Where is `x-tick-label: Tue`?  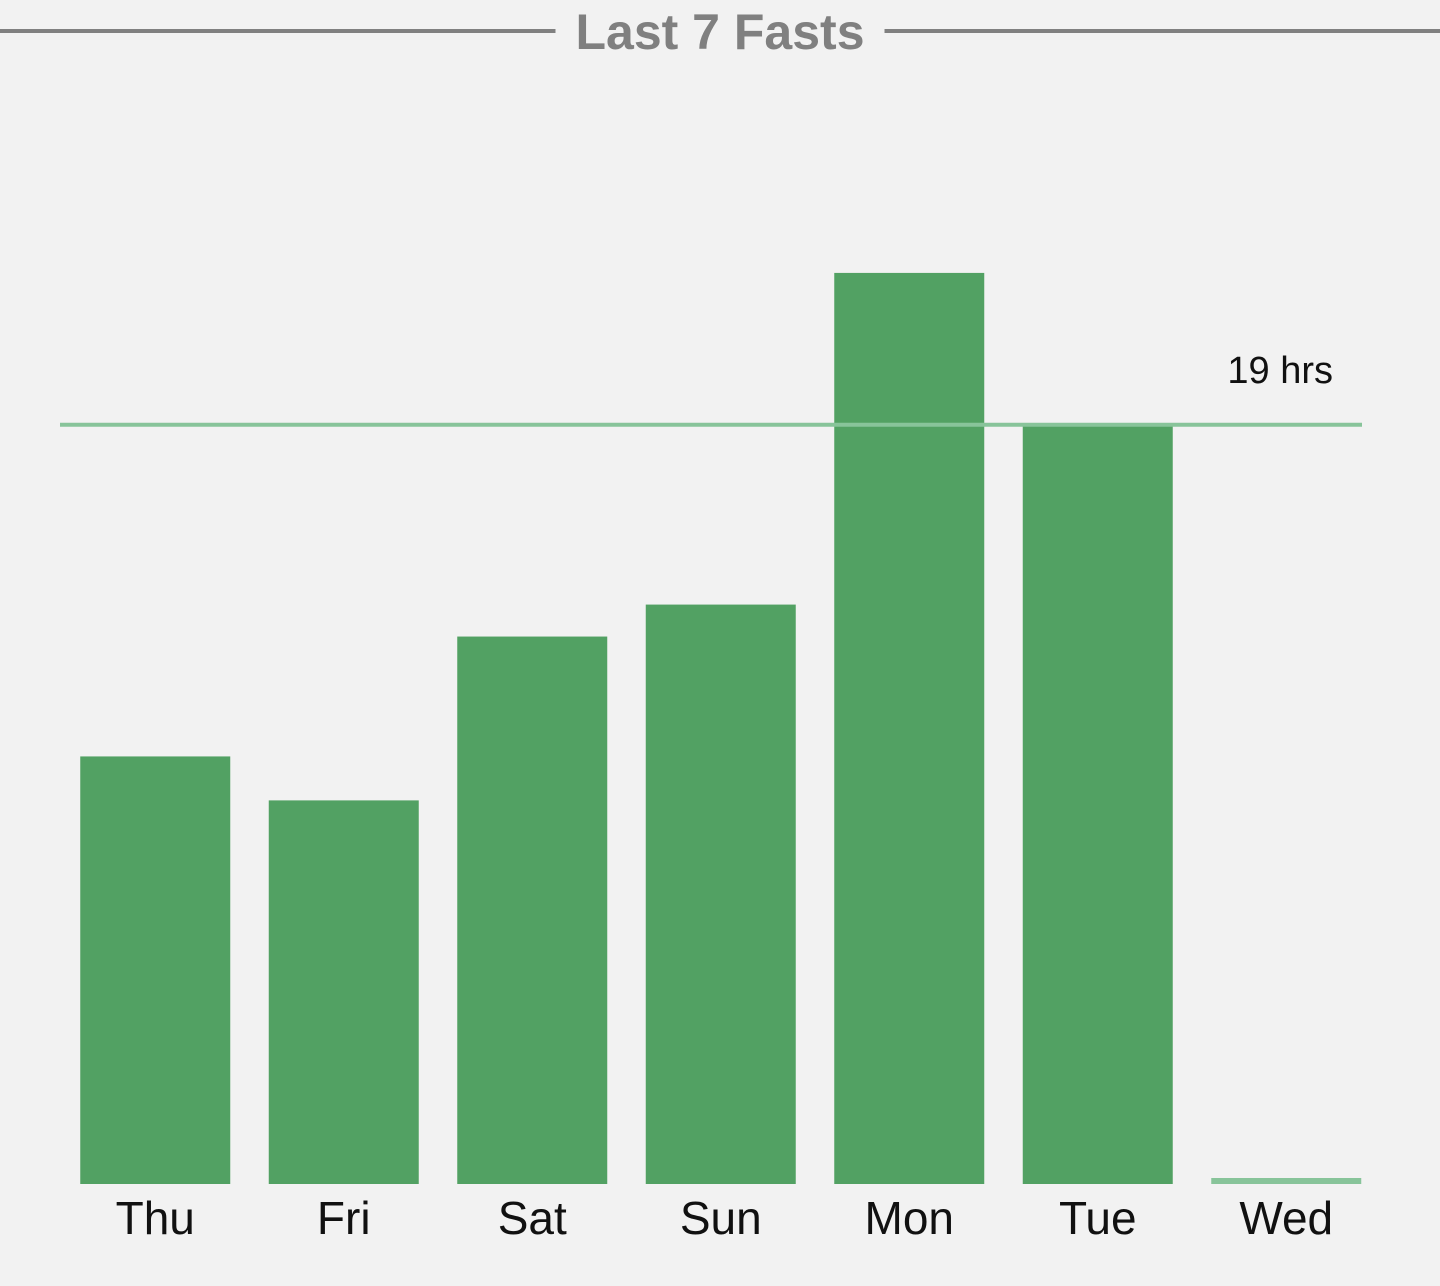 x-tick-label: Tue is located at coordinates (1098, 1218).